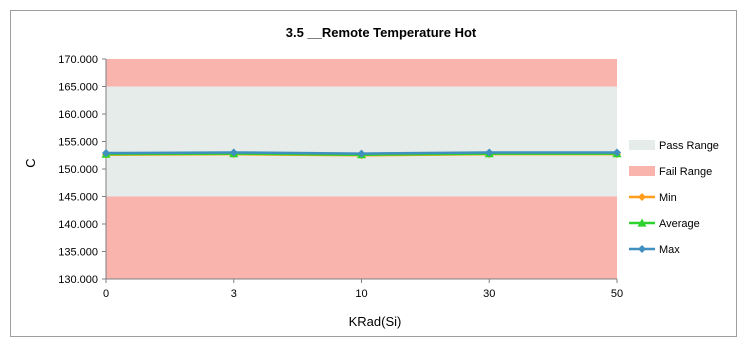  I want to click on y-tick-label: 140.000, so click(78, 225).